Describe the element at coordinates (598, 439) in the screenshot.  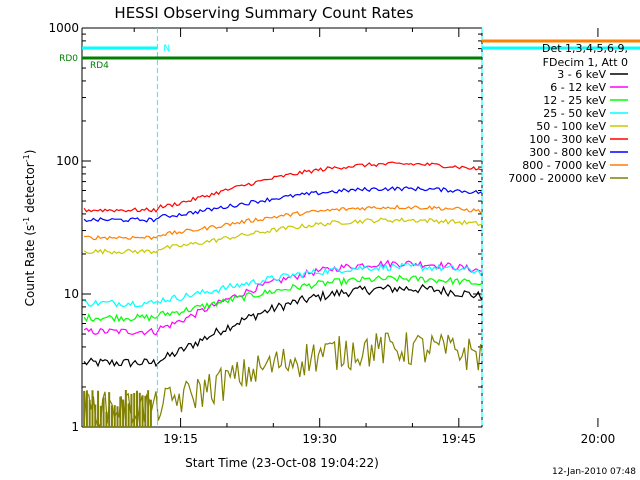
I see `x-tick-label: 20:00` at that location.